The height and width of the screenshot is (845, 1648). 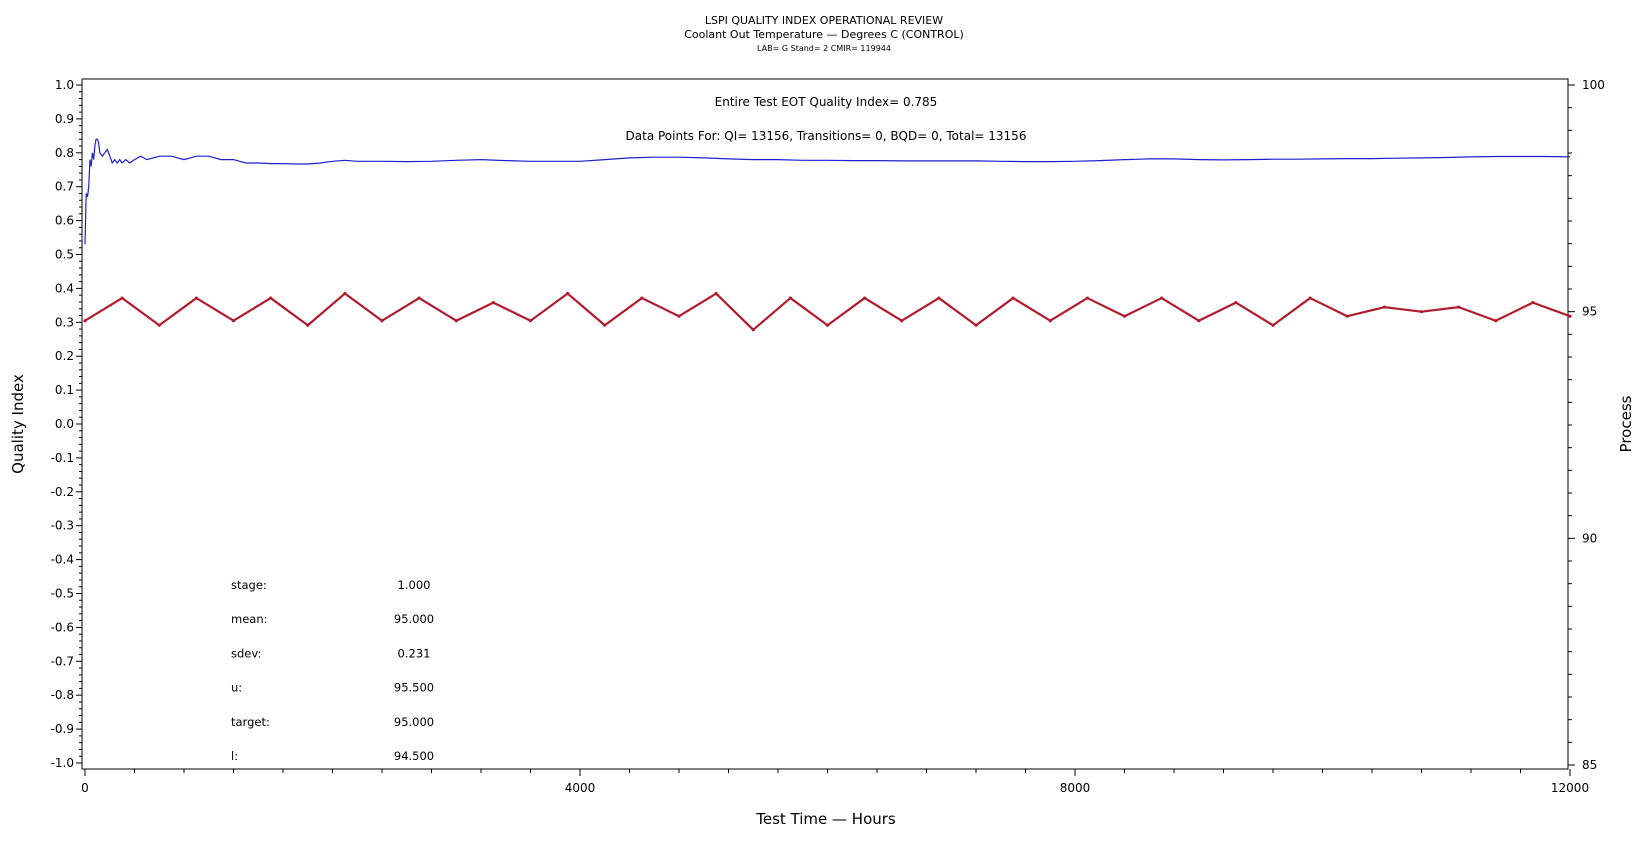 What do you see at coordinates (62, 560) in the screenshot?
I see `y-tick-label: -0.4` at bounding box center [62, 560].